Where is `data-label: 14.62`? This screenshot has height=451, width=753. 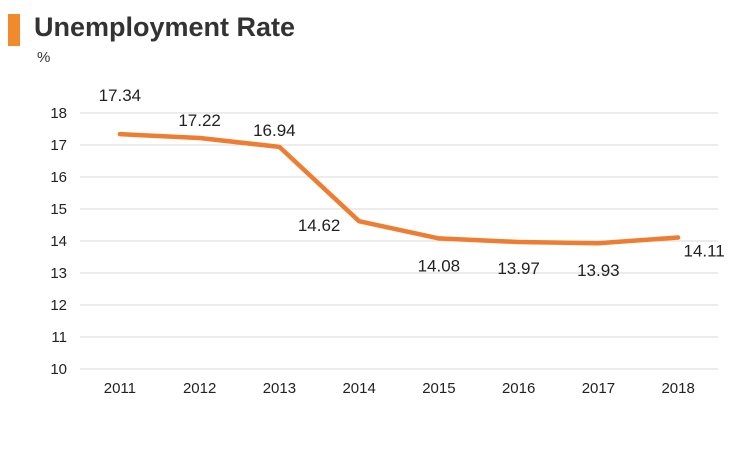
data-label: 14.62 is located at coordinates (319, 225).